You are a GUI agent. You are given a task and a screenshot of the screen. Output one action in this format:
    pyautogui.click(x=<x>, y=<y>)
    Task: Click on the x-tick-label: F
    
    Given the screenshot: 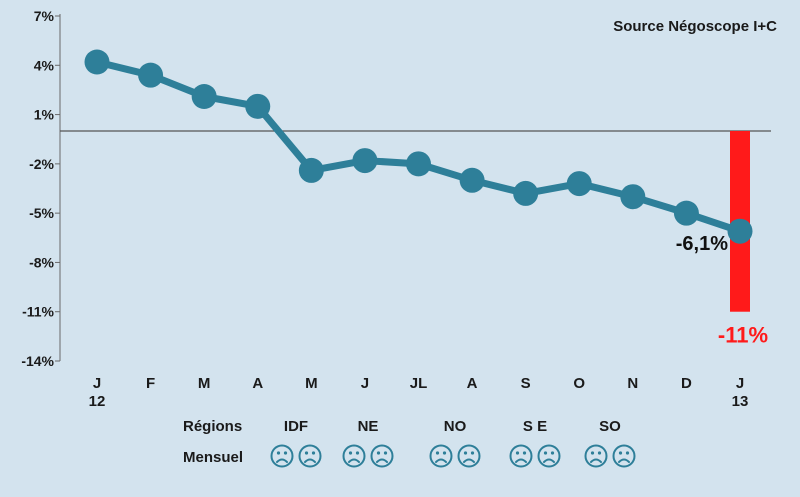 What is the action you would take?
    pyautogui.click(x=150, y=383)
    